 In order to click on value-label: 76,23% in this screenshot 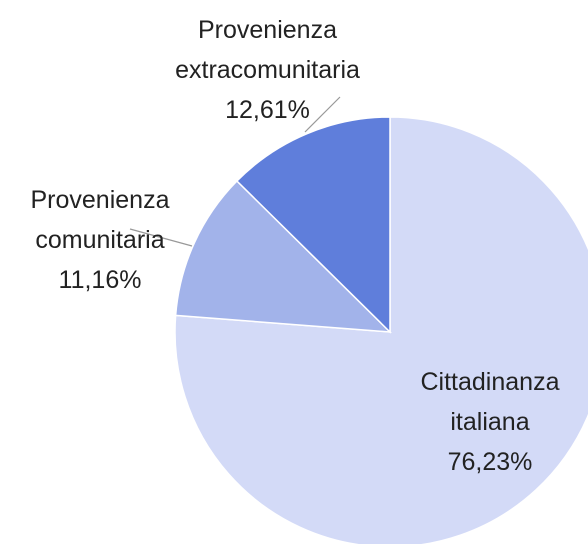, I will do `click(490, 462)`.